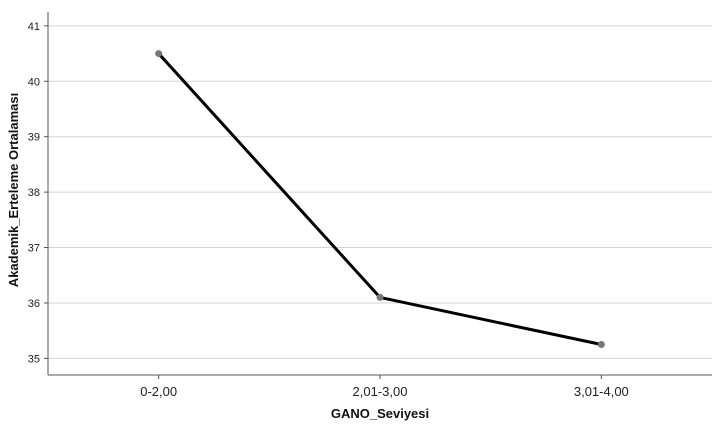 The height and width of the screenshot is (427, 716). I want to click on y-tick-label: 40, so click(34, 82).